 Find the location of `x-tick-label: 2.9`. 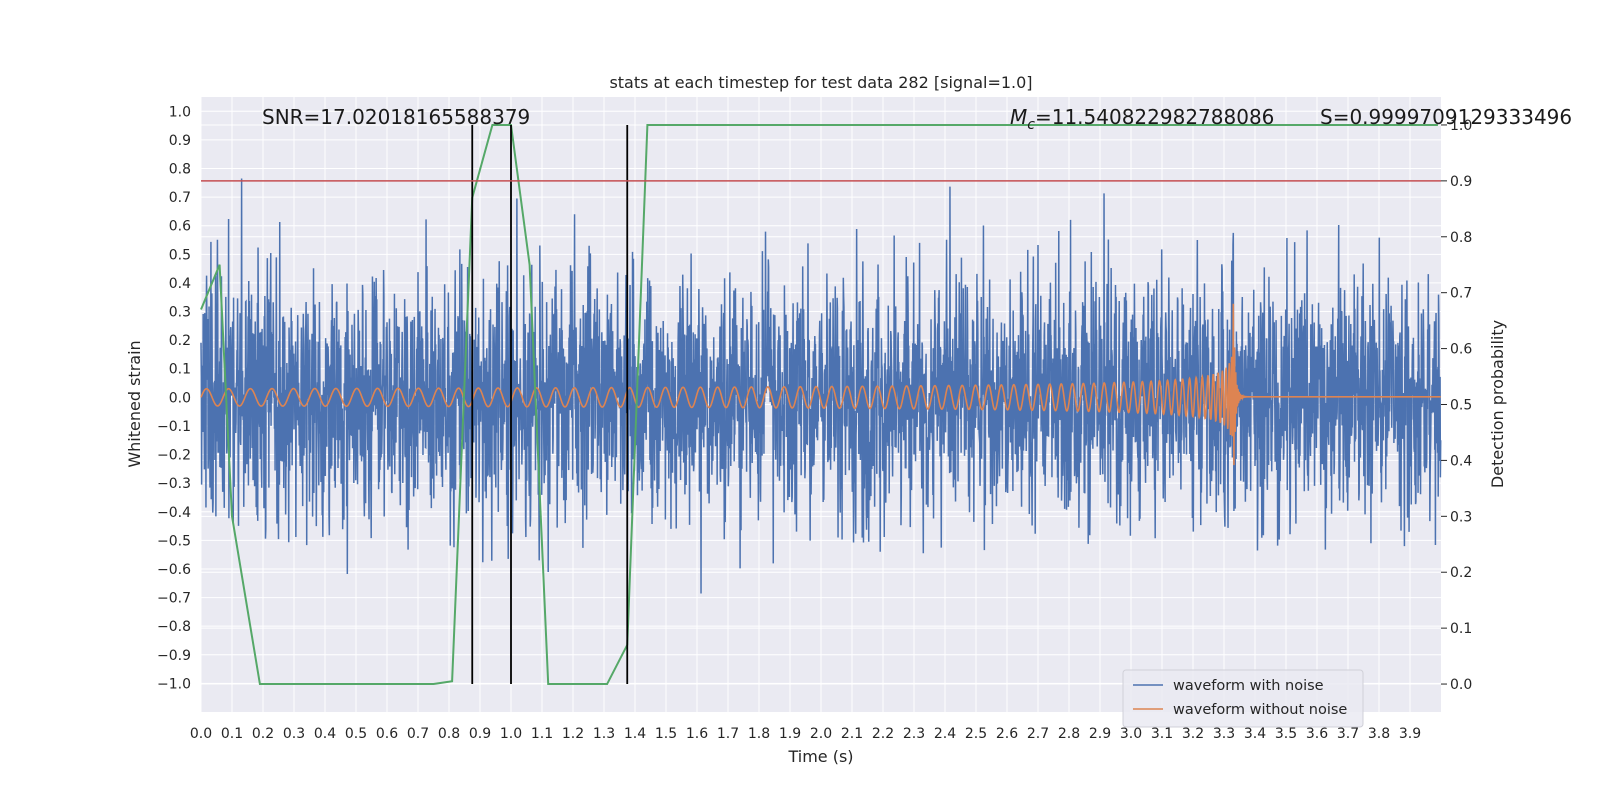

x-tick-label: 2.9 is located at coordinates (1100, 734).